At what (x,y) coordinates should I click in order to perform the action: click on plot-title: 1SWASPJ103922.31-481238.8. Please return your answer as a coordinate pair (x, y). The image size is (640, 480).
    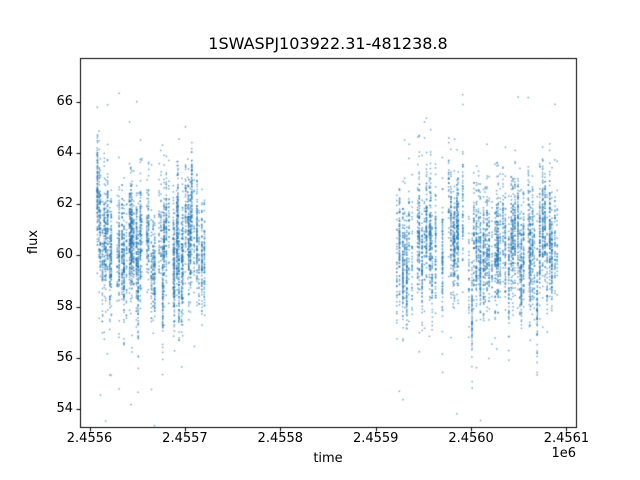
    Looking at the image, I should click on (328, 43).